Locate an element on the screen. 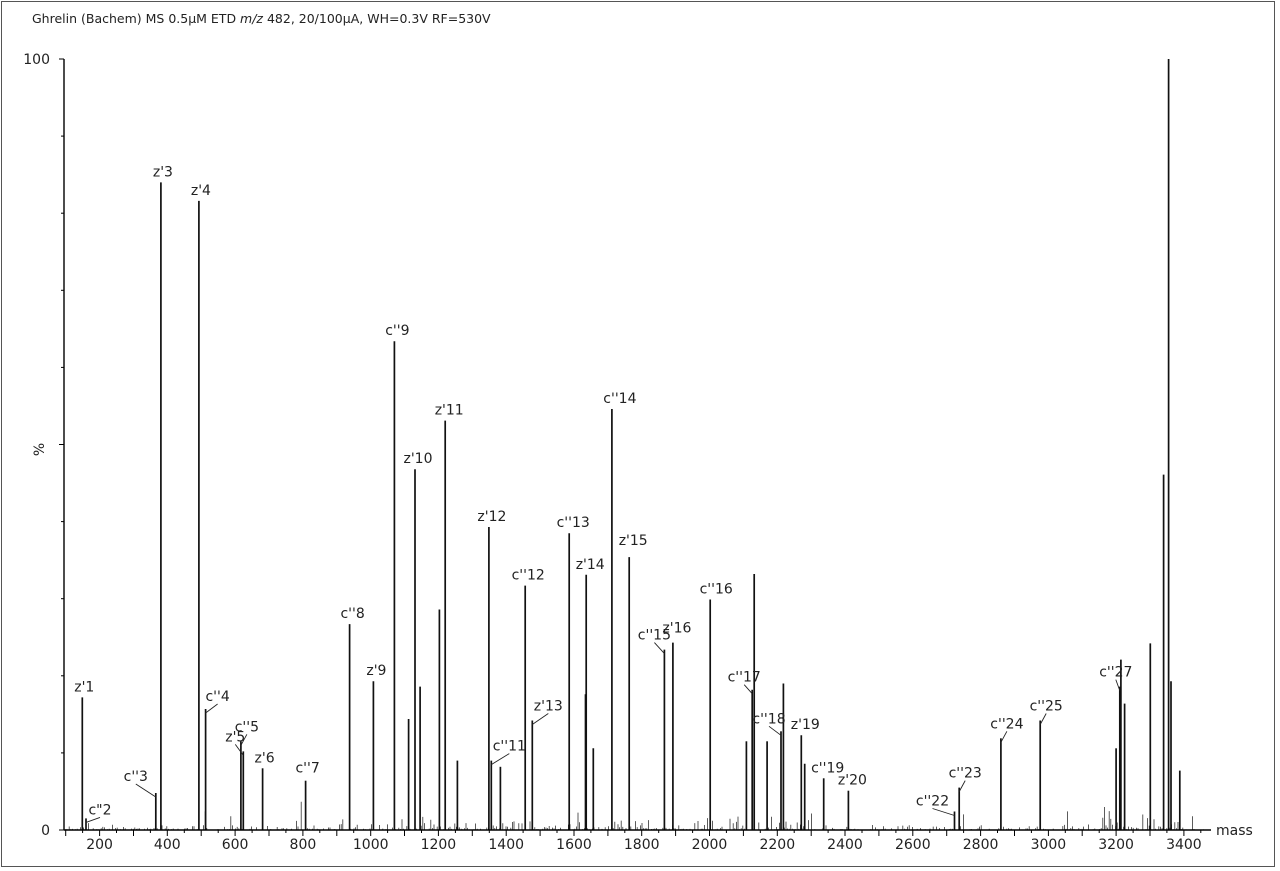 This screenshot has height=871, width=1280. peak-label: z'13 is located at coordinates (548, 707).